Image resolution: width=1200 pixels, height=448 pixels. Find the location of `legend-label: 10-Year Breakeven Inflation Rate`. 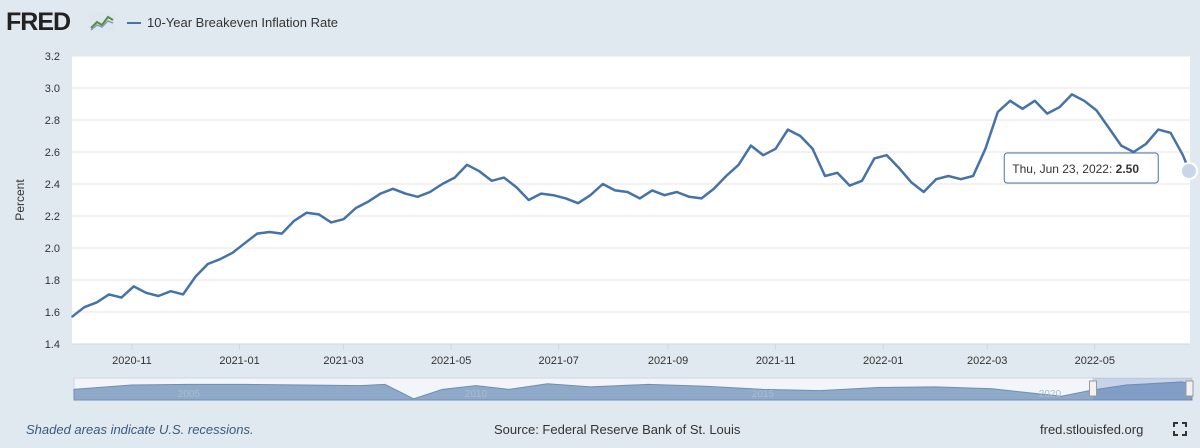

legend-label: 10-Year Breakeven Inflation Rate is located at coordinates (243, 22).